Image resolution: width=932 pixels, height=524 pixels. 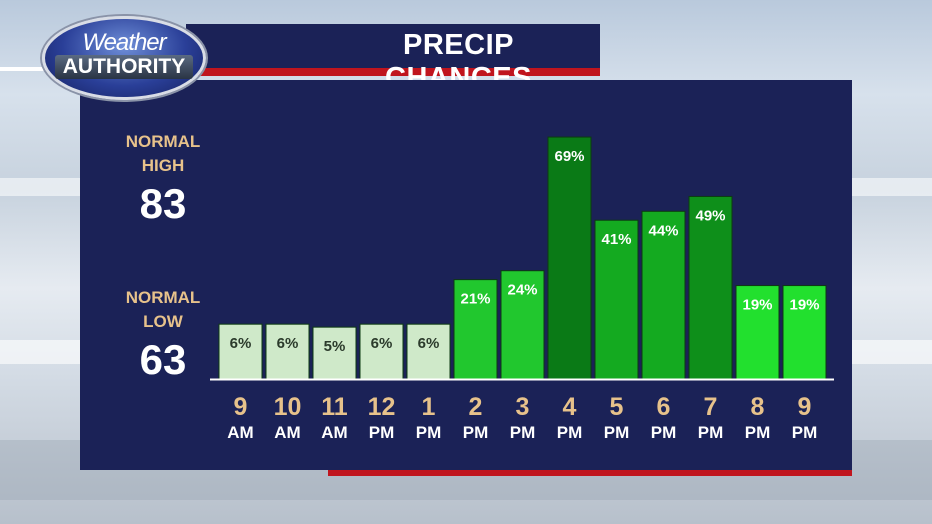 I want to click on normal-high-value: 83, so click(x=163, y=203).